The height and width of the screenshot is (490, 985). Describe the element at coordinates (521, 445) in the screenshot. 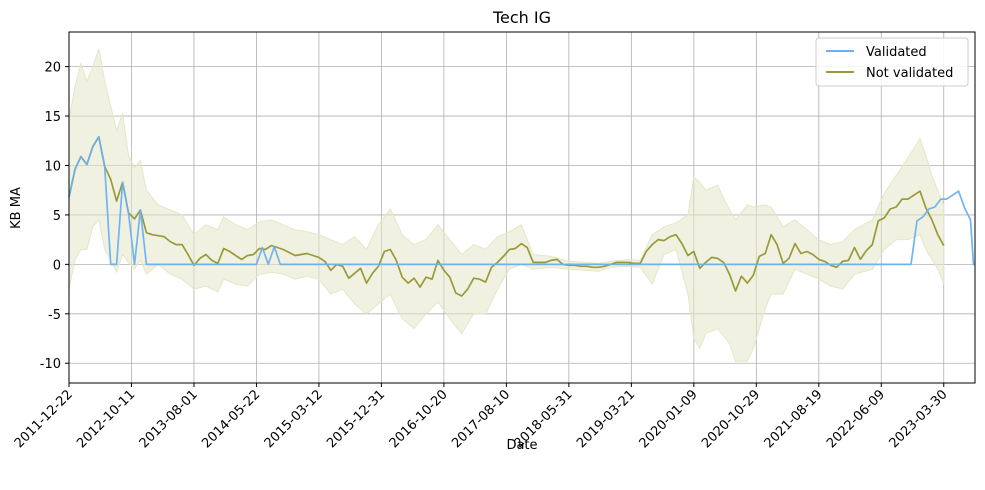

I see `x-axis-label: Date` at that location.